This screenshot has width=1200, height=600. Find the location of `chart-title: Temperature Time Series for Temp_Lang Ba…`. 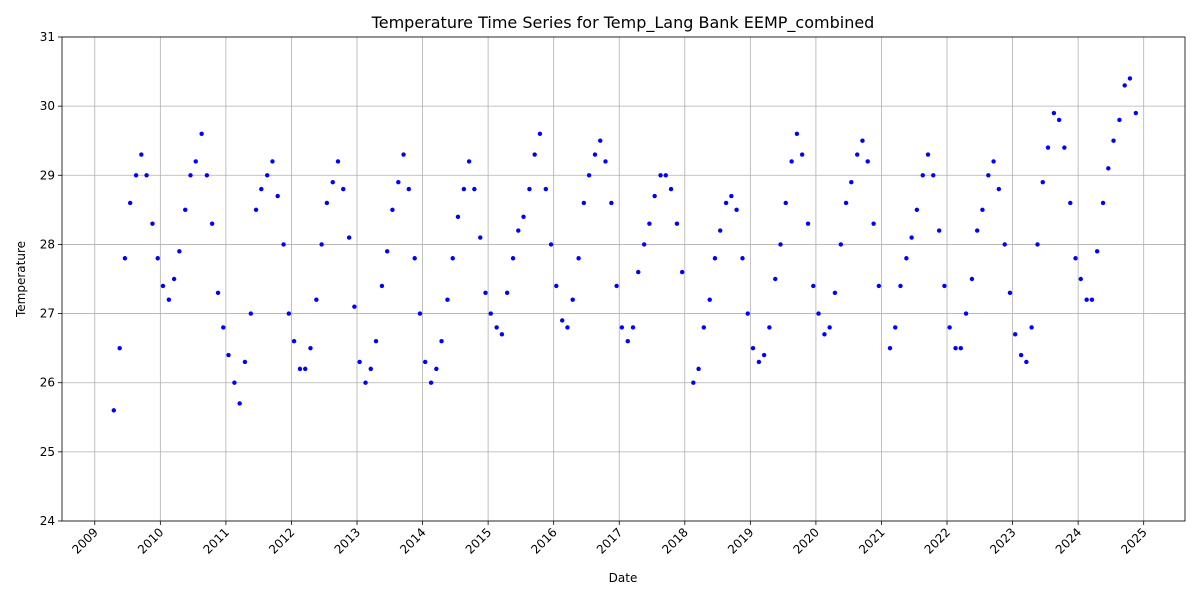

chart-title: Temperature Time Series for Temp_Lang Ba… is located at coordinates (623, 23).